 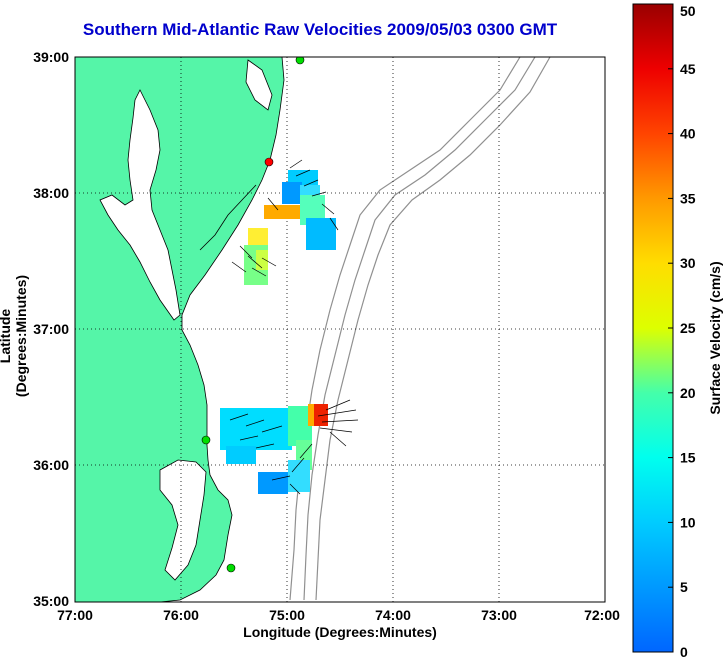 What do you see at coordinates (688, 134) in the screenshot?
I see `colorbar-tick-label: 40` at bounding box center [688, 134].